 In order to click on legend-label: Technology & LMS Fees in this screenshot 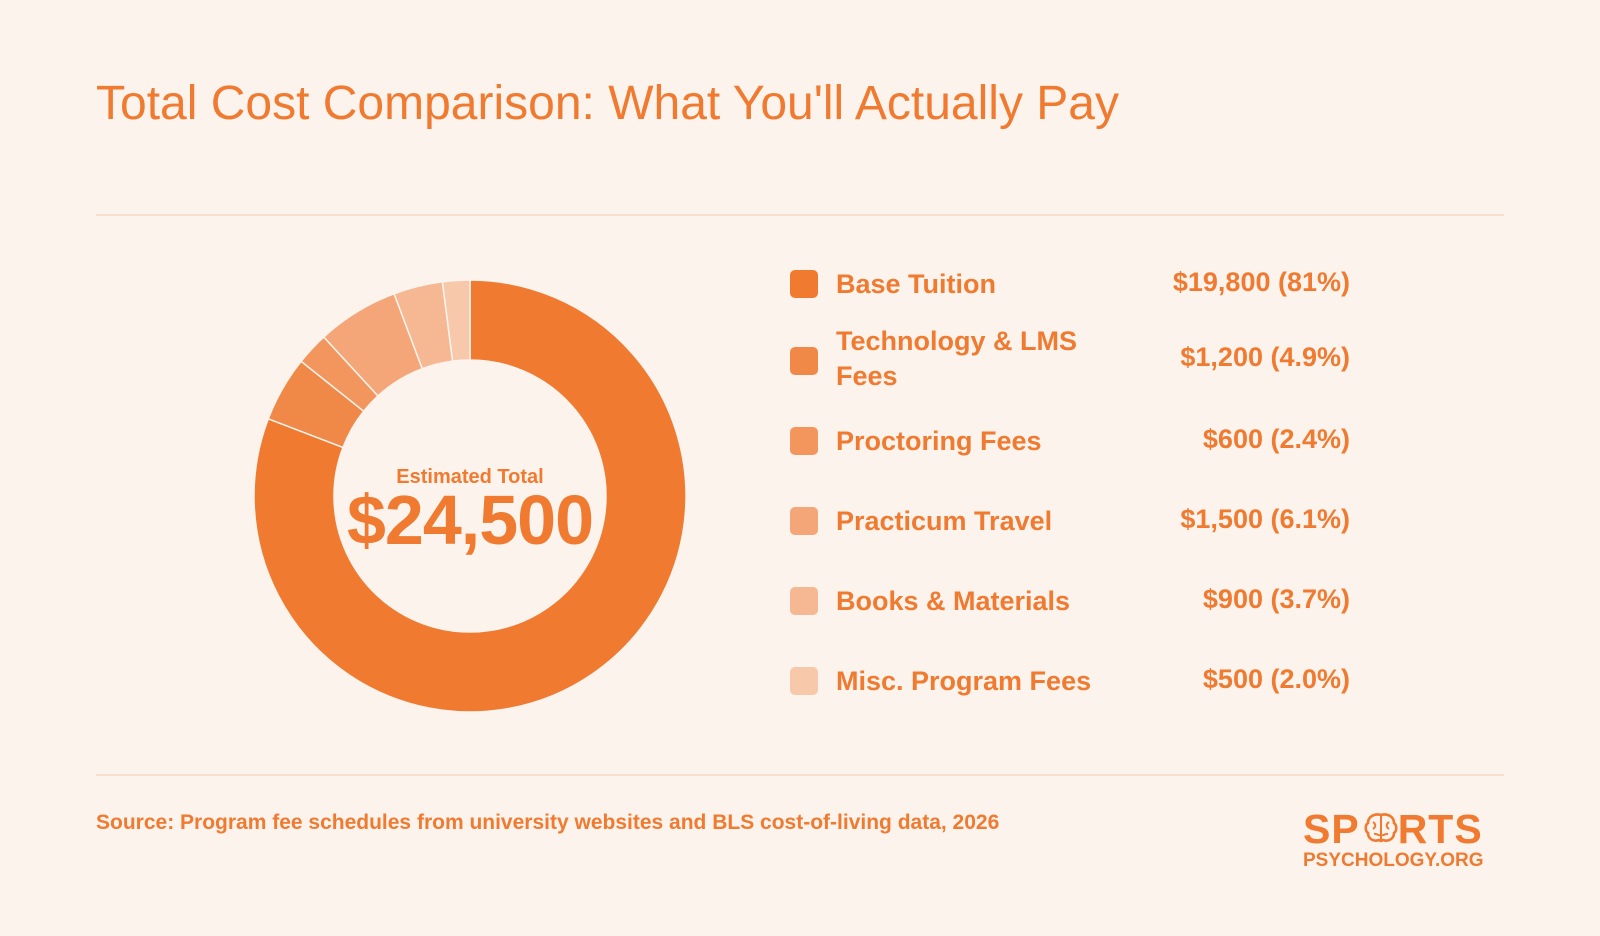, I will do `click(956, 358)`.